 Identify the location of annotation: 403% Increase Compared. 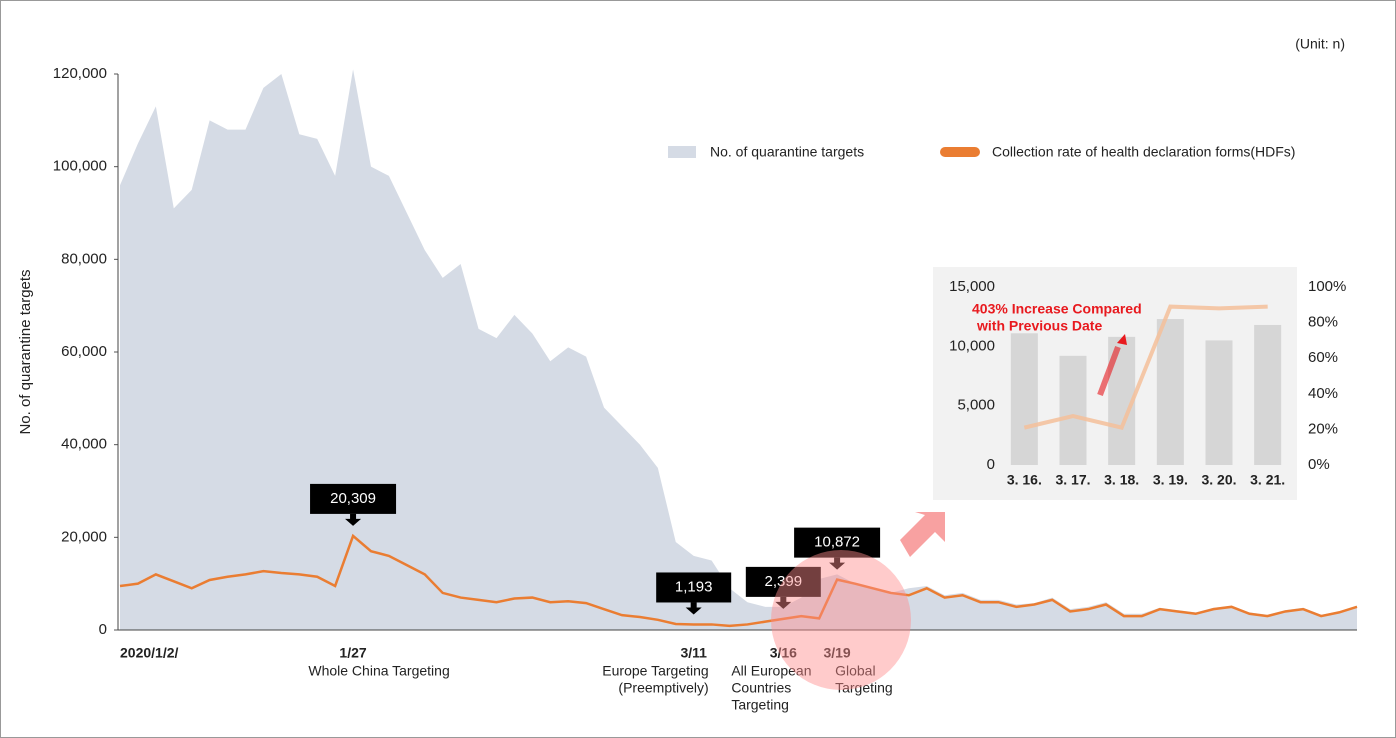
(1057, 309).